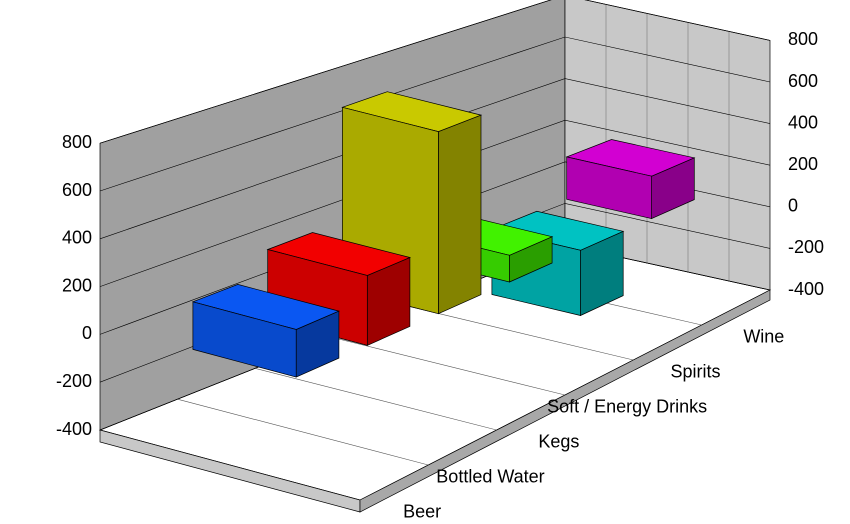 The height and width of the screenshot is (524, 850). I want to click on y2-tick-label: 200, so click(803, 164).